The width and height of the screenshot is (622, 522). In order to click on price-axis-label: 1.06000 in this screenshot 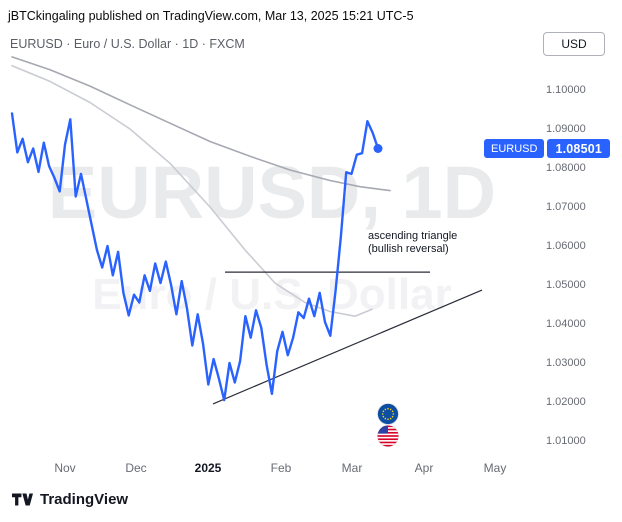, I will do `click(566, 246)`.